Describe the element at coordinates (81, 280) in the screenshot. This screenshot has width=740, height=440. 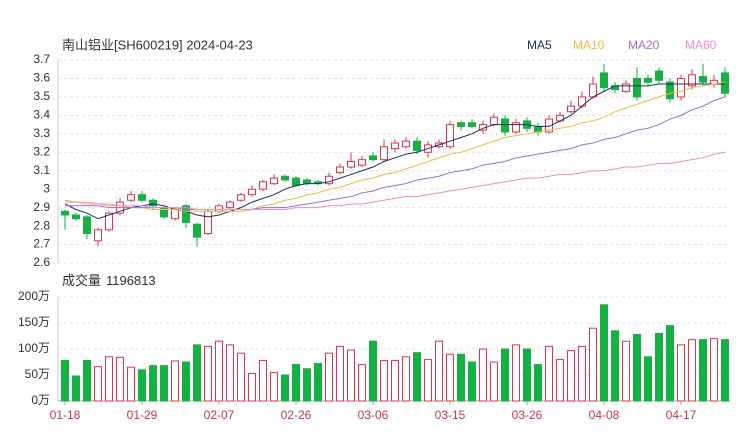
I see `volume-label: 成交量` at that location.